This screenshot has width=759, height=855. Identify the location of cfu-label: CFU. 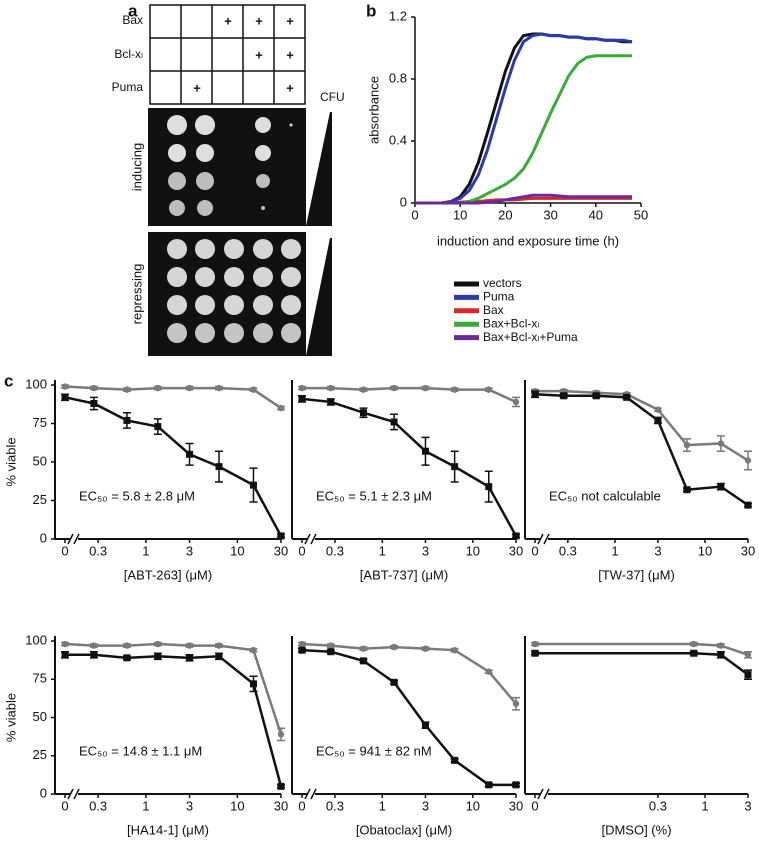
(332, 97).